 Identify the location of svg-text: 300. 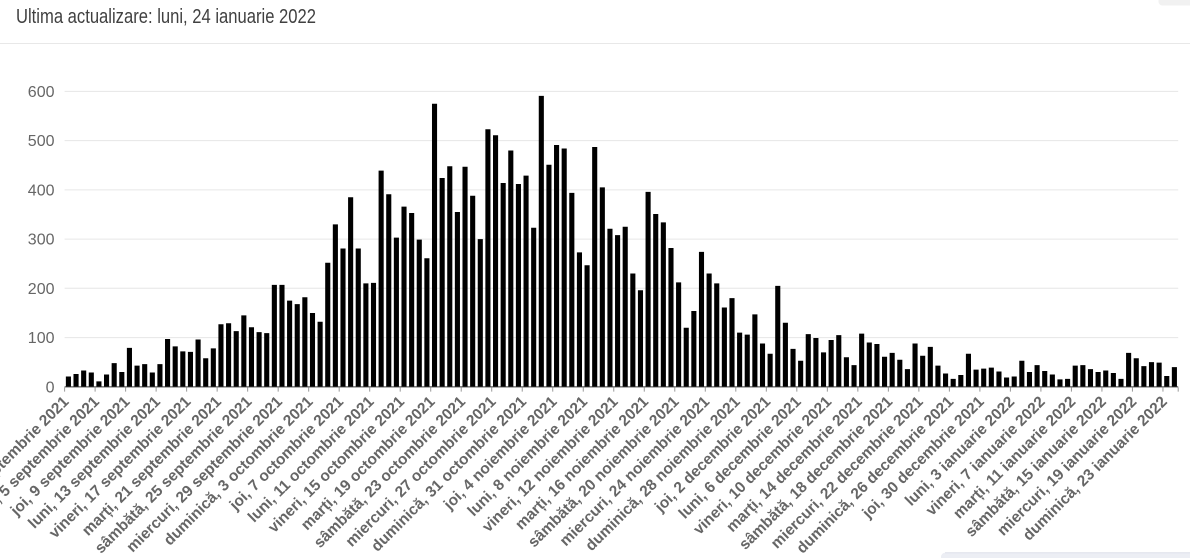
(41, 240).